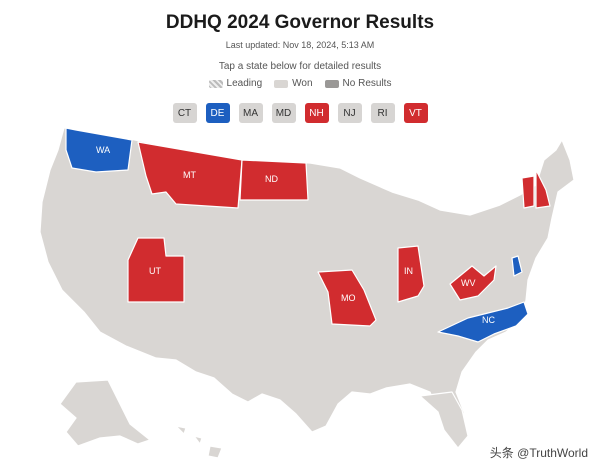  I want to click on legend-no-results: No Results, so click(358, 83).